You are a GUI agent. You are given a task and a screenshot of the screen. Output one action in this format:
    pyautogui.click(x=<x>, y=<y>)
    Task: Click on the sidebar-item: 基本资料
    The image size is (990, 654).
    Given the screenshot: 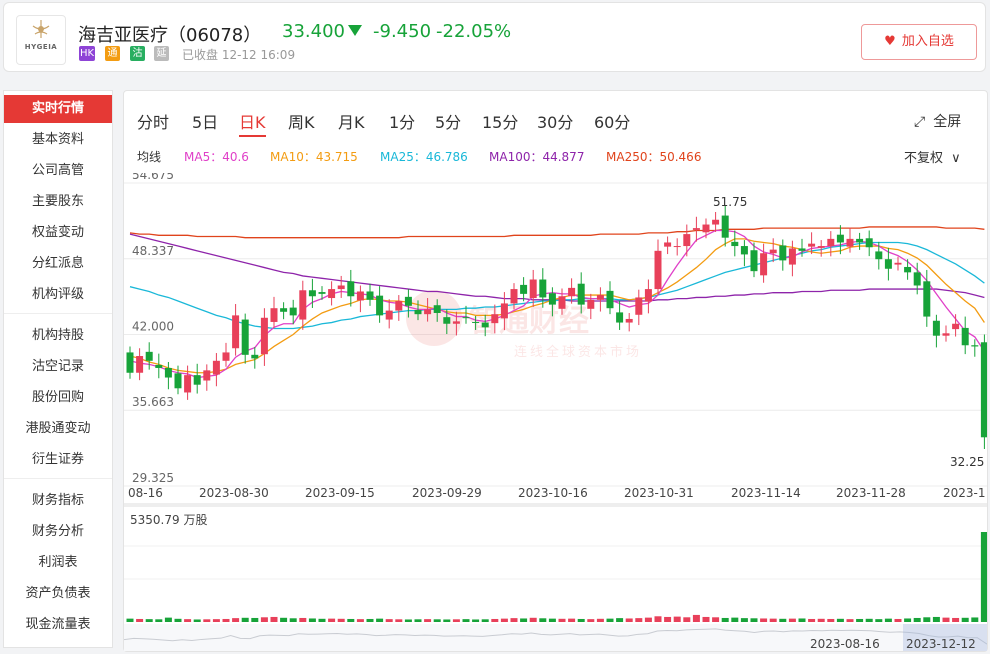 What is the action you would take?
    pyautogui.click(x=57, y=139)
    